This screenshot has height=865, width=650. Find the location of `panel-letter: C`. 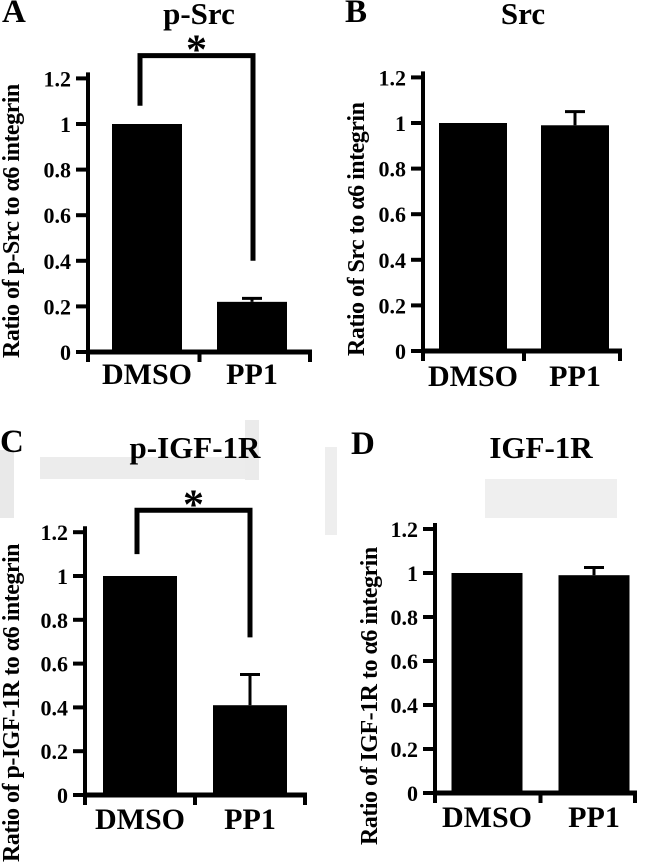

panel-letter: C is located at coordinates (12, 442).